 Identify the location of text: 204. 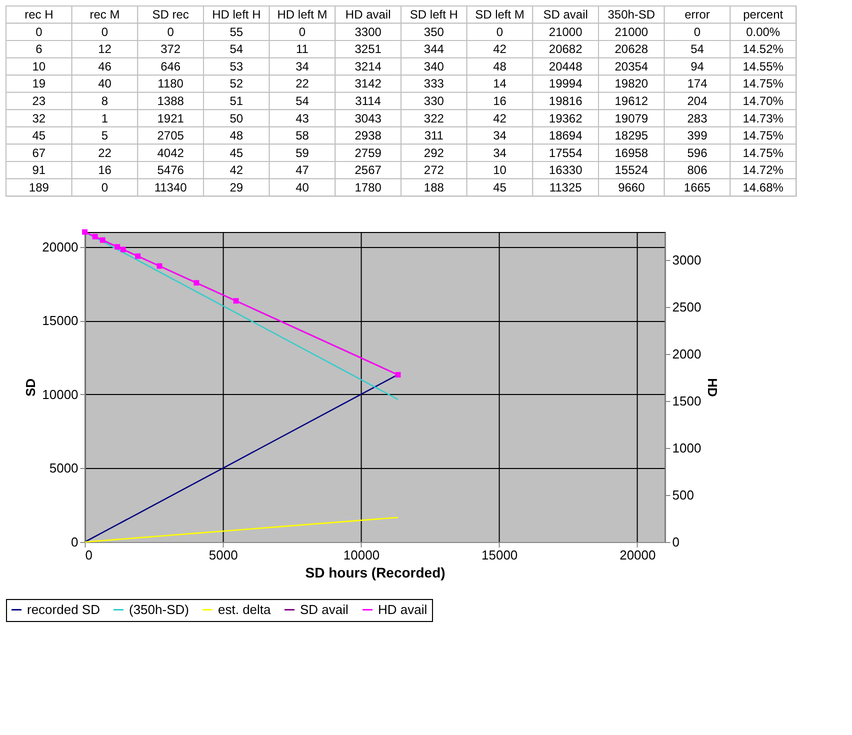
(697, 101).